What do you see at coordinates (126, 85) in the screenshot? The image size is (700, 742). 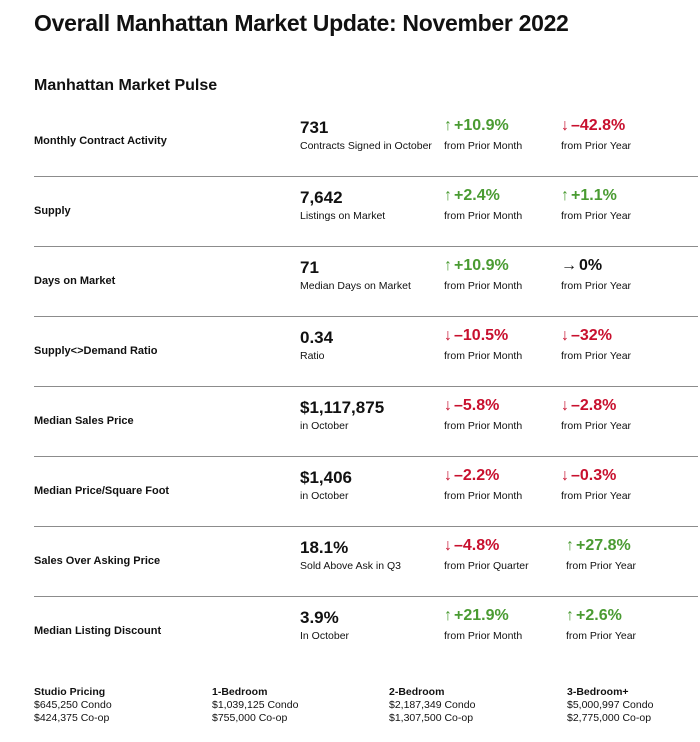 I see `section-title: Manhattan Market Pulse` at bounding box center [126, 85].